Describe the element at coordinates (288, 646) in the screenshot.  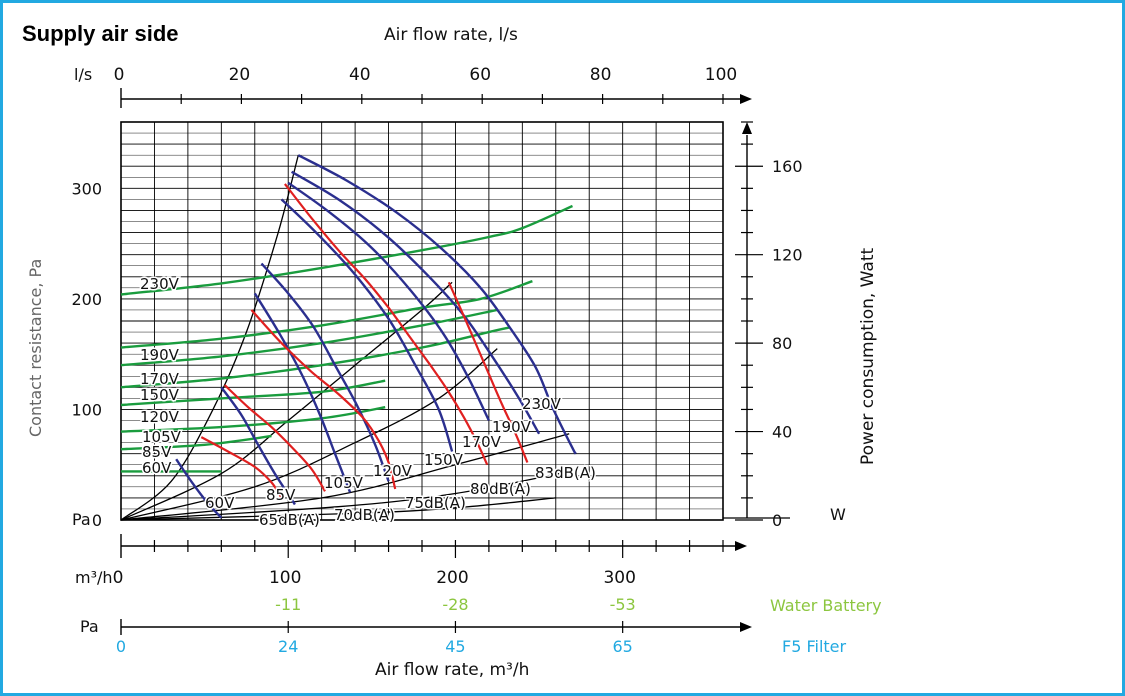
I see `filter-value: 24` at that location.